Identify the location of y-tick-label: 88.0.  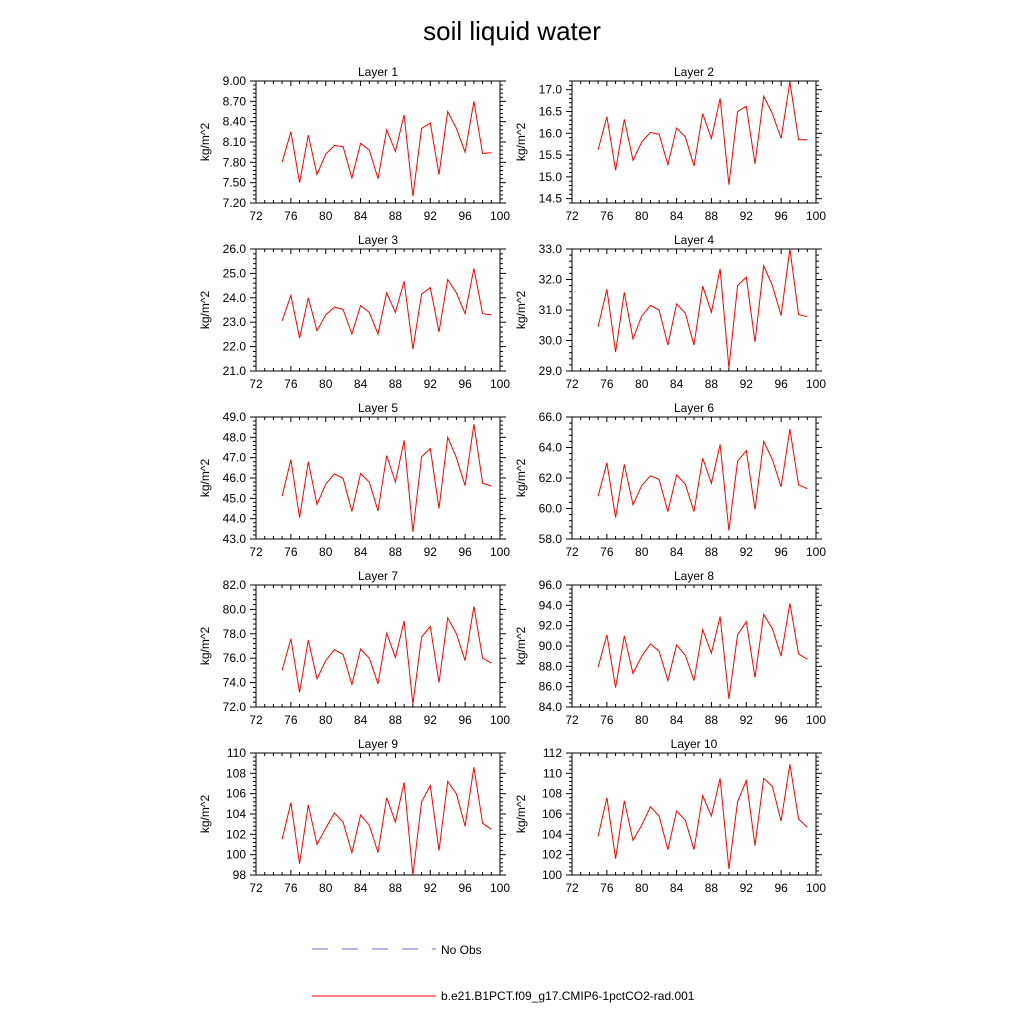
(551, 666).